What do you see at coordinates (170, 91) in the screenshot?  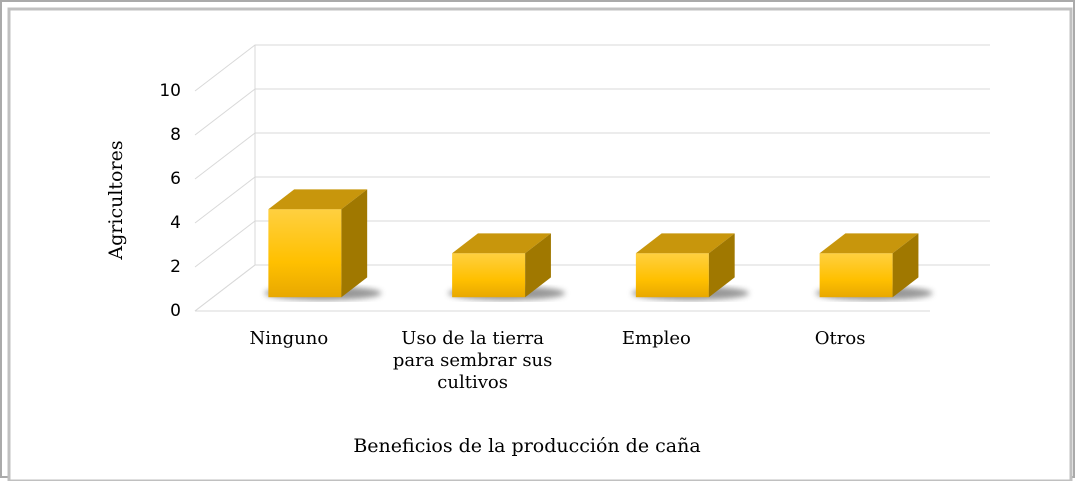 I see `y-tick-label: 10` at bounding box center [170, 91].